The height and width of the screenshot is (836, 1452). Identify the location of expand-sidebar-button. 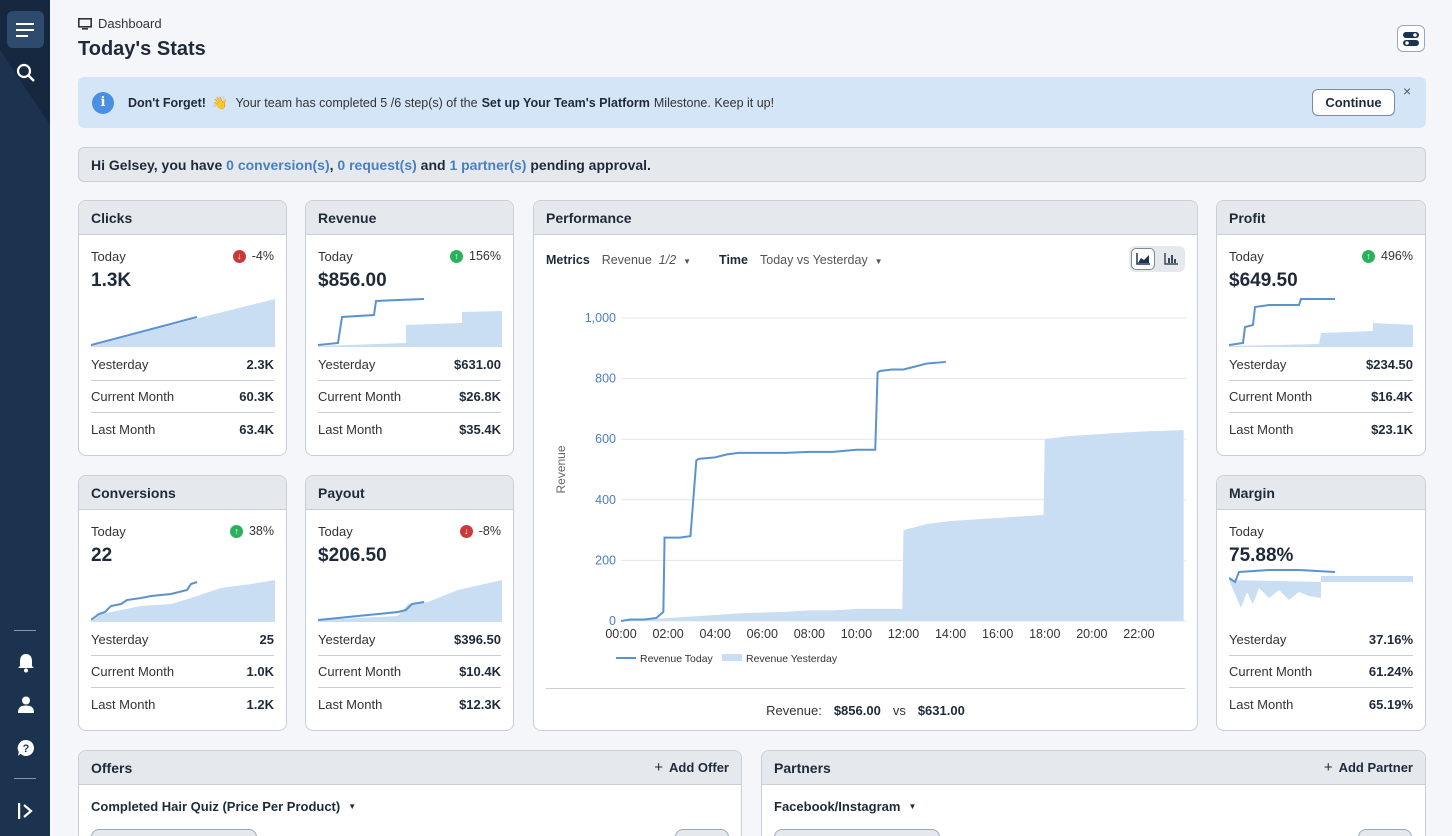
(25, 810).